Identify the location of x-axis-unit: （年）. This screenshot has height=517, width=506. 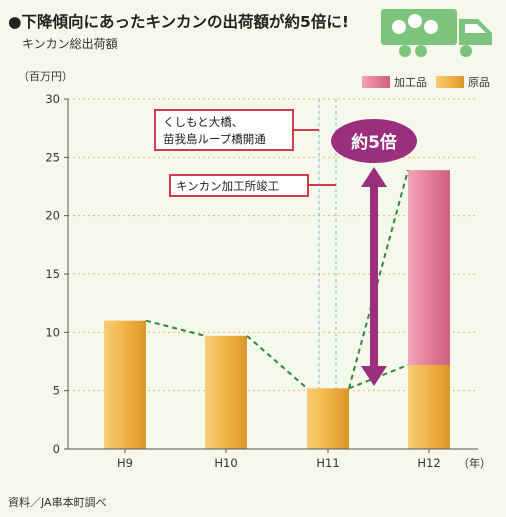
(474, 463).